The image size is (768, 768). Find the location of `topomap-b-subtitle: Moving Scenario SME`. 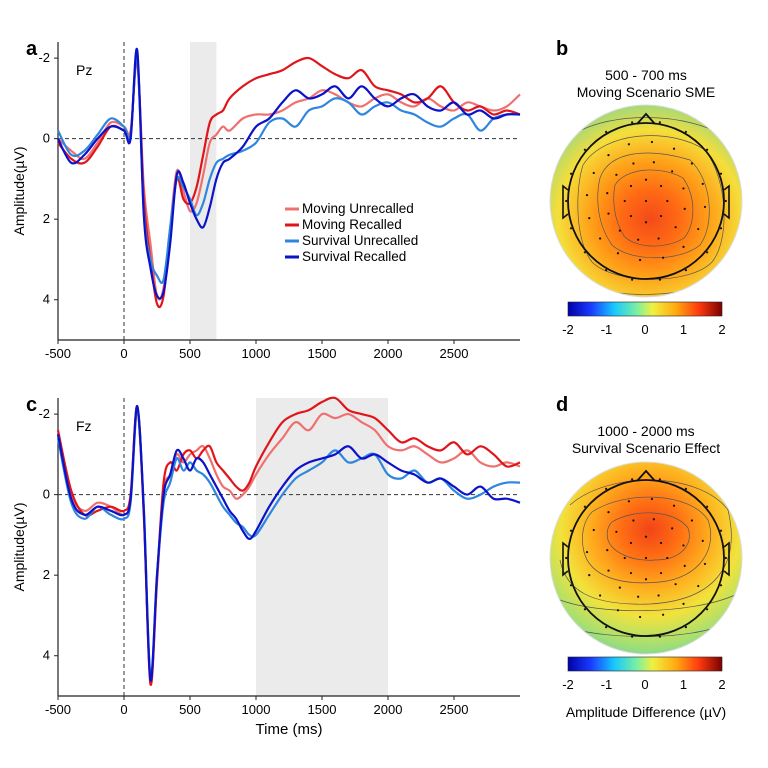

topomap-b-subtitle: Moving Scenario SME is located at coordinates (646, 92).